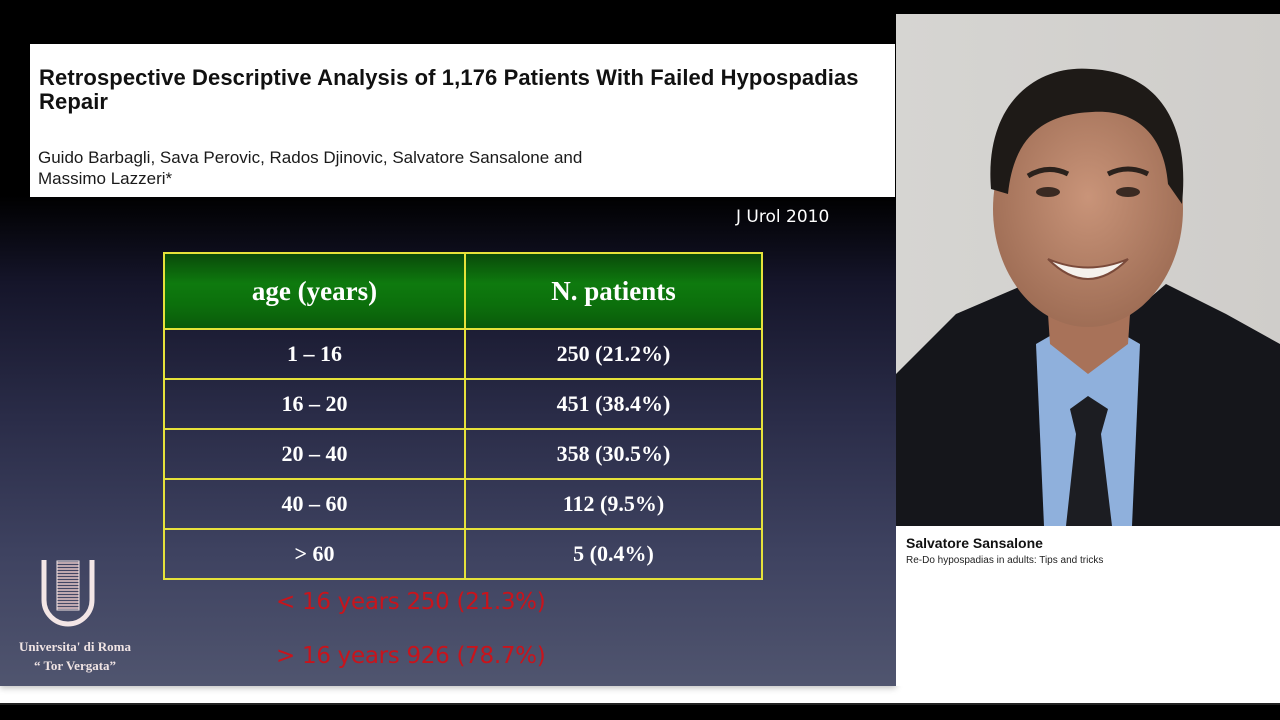  I want to click on column-header-patients: N. patients, so click(613, 291).